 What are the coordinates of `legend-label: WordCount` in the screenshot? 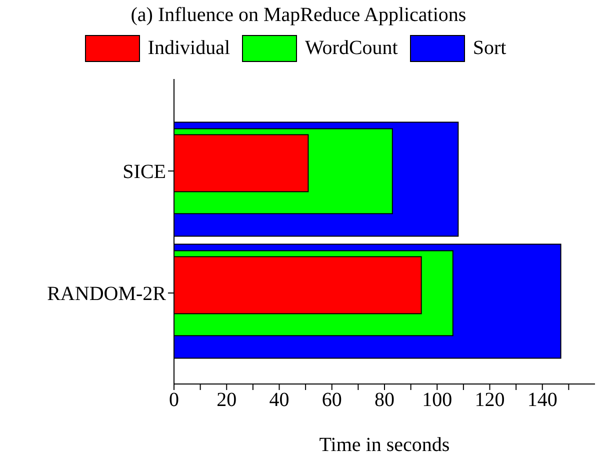 It's located at (351, 48).